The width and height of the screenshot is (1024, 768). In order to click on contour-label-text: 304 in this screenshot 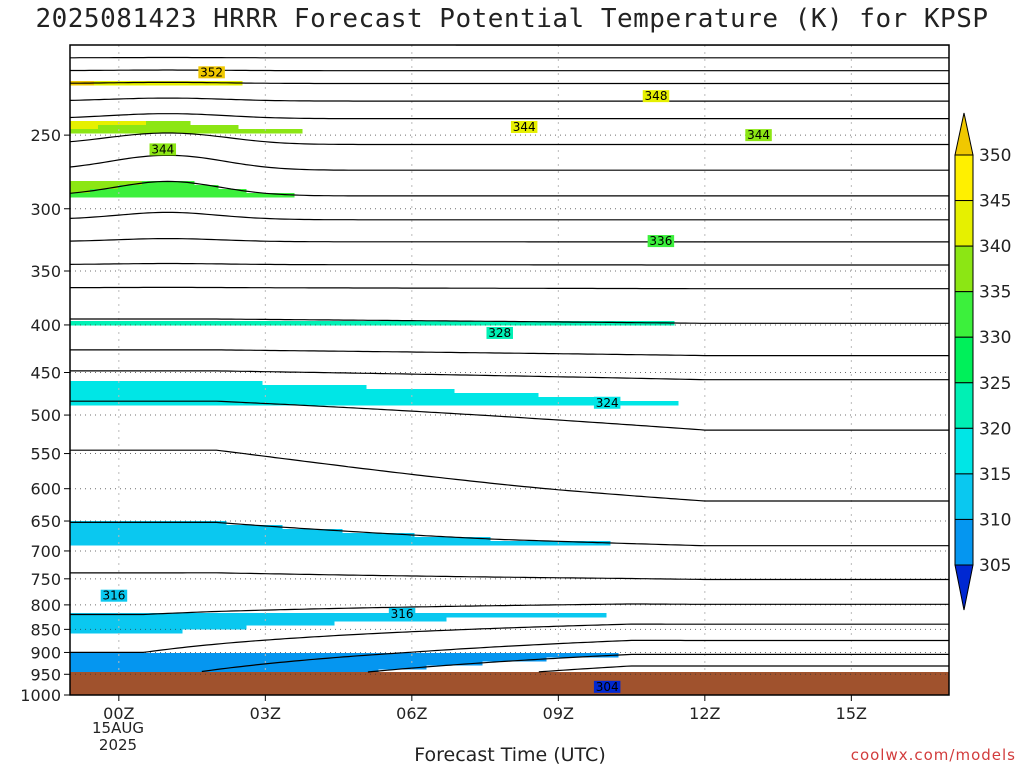, I will do `click(607, 687)`.